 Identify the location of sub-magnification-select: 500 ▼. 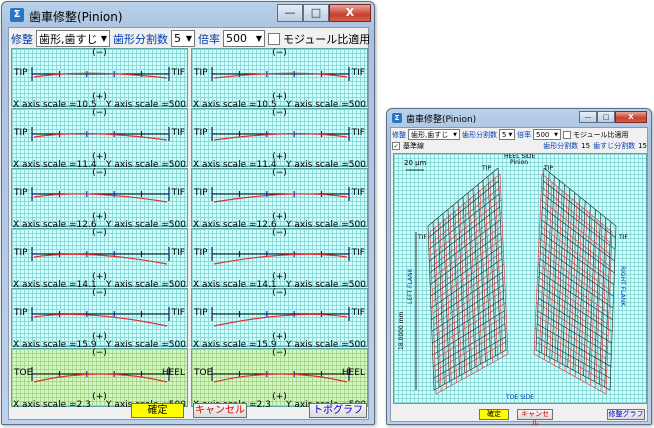
(547, 134).